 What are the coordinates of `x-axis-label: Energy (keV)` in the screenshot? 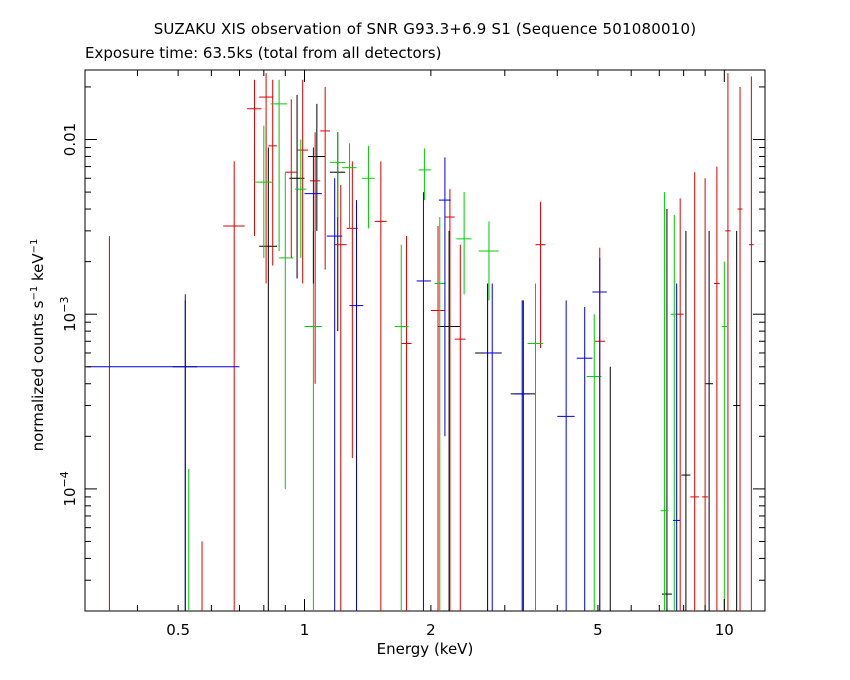 It's located at (425, 649).